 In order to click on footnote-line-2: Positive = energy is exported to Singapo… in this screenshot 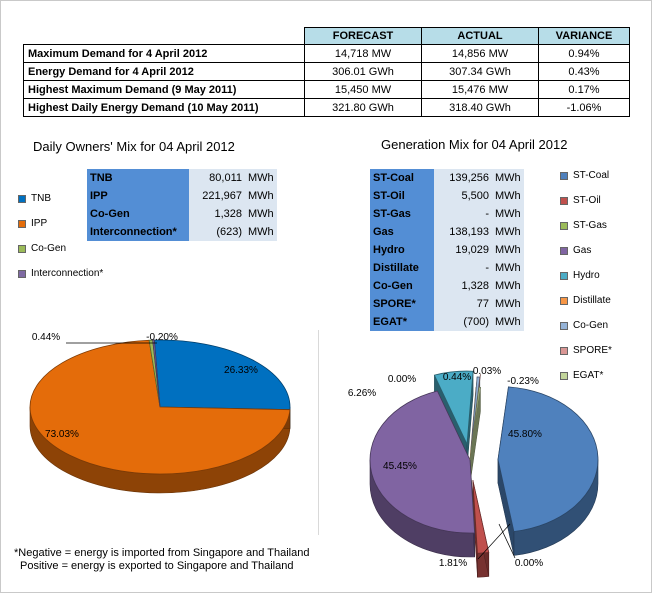, I will do `click(157, 566)`.